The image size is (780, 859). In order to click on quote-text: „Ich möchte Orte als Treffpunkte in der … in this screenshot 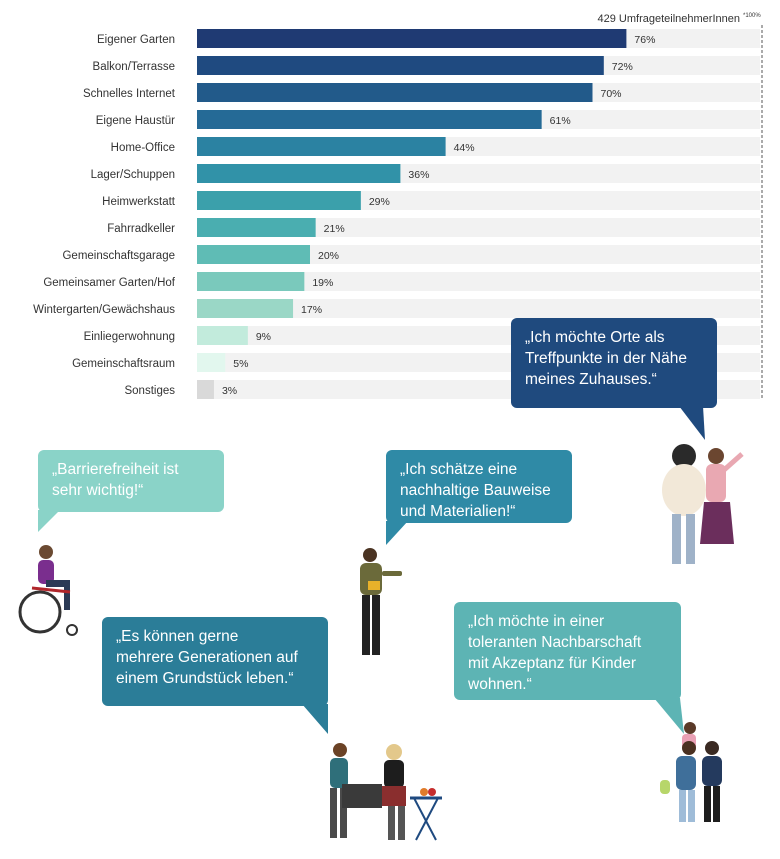, I will do `click(606, 358)`.